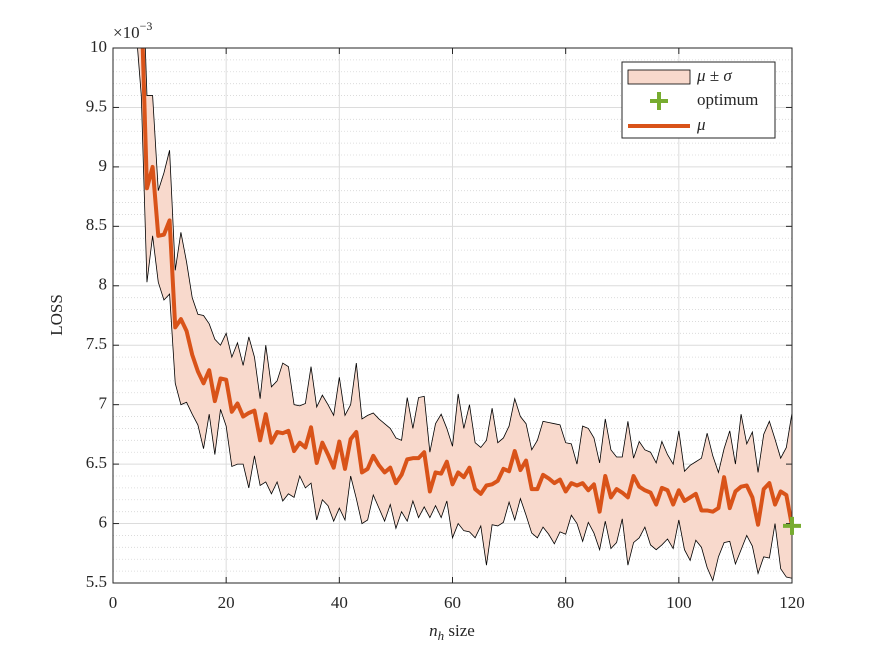  I want to click on y-tick-label: 8.5, so click(96, 224).